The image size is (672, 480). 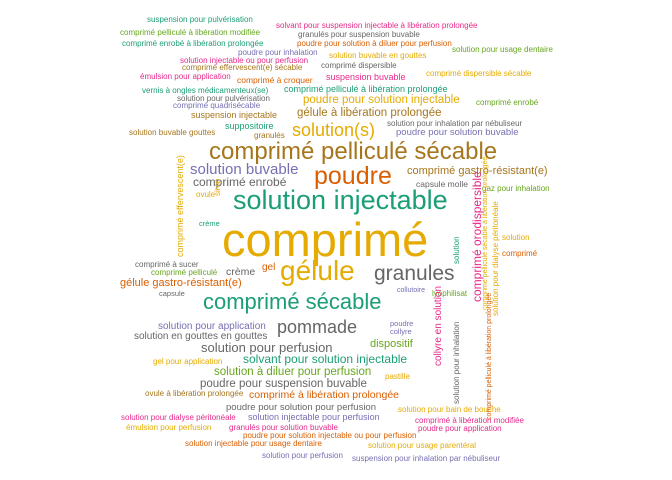 I want to click on cloud-word: suppositoire, so click(x=249, y=126).